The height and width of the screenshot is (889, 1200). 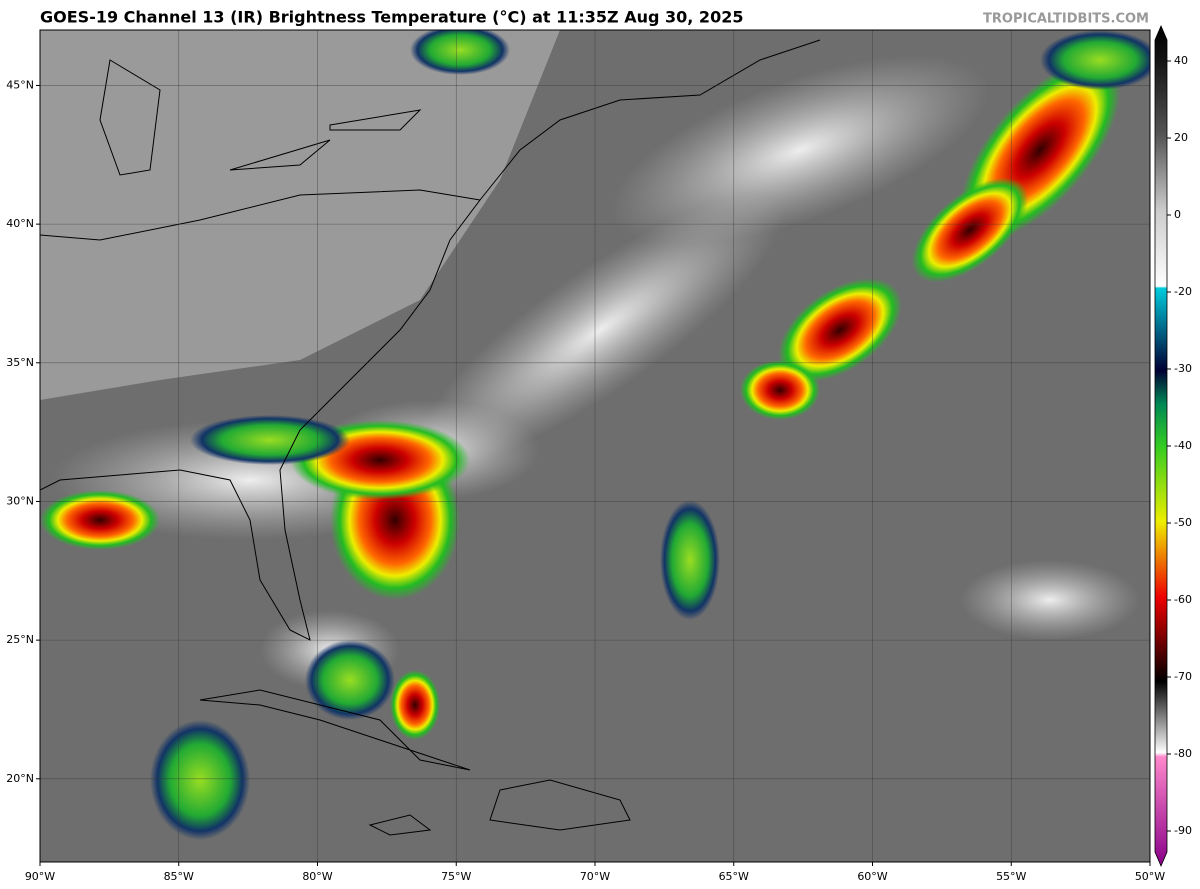 What do you see at coordinates (179, 876) in the screenshot?
I see `lon-label: 85°W` at bounding box center [179, 876].